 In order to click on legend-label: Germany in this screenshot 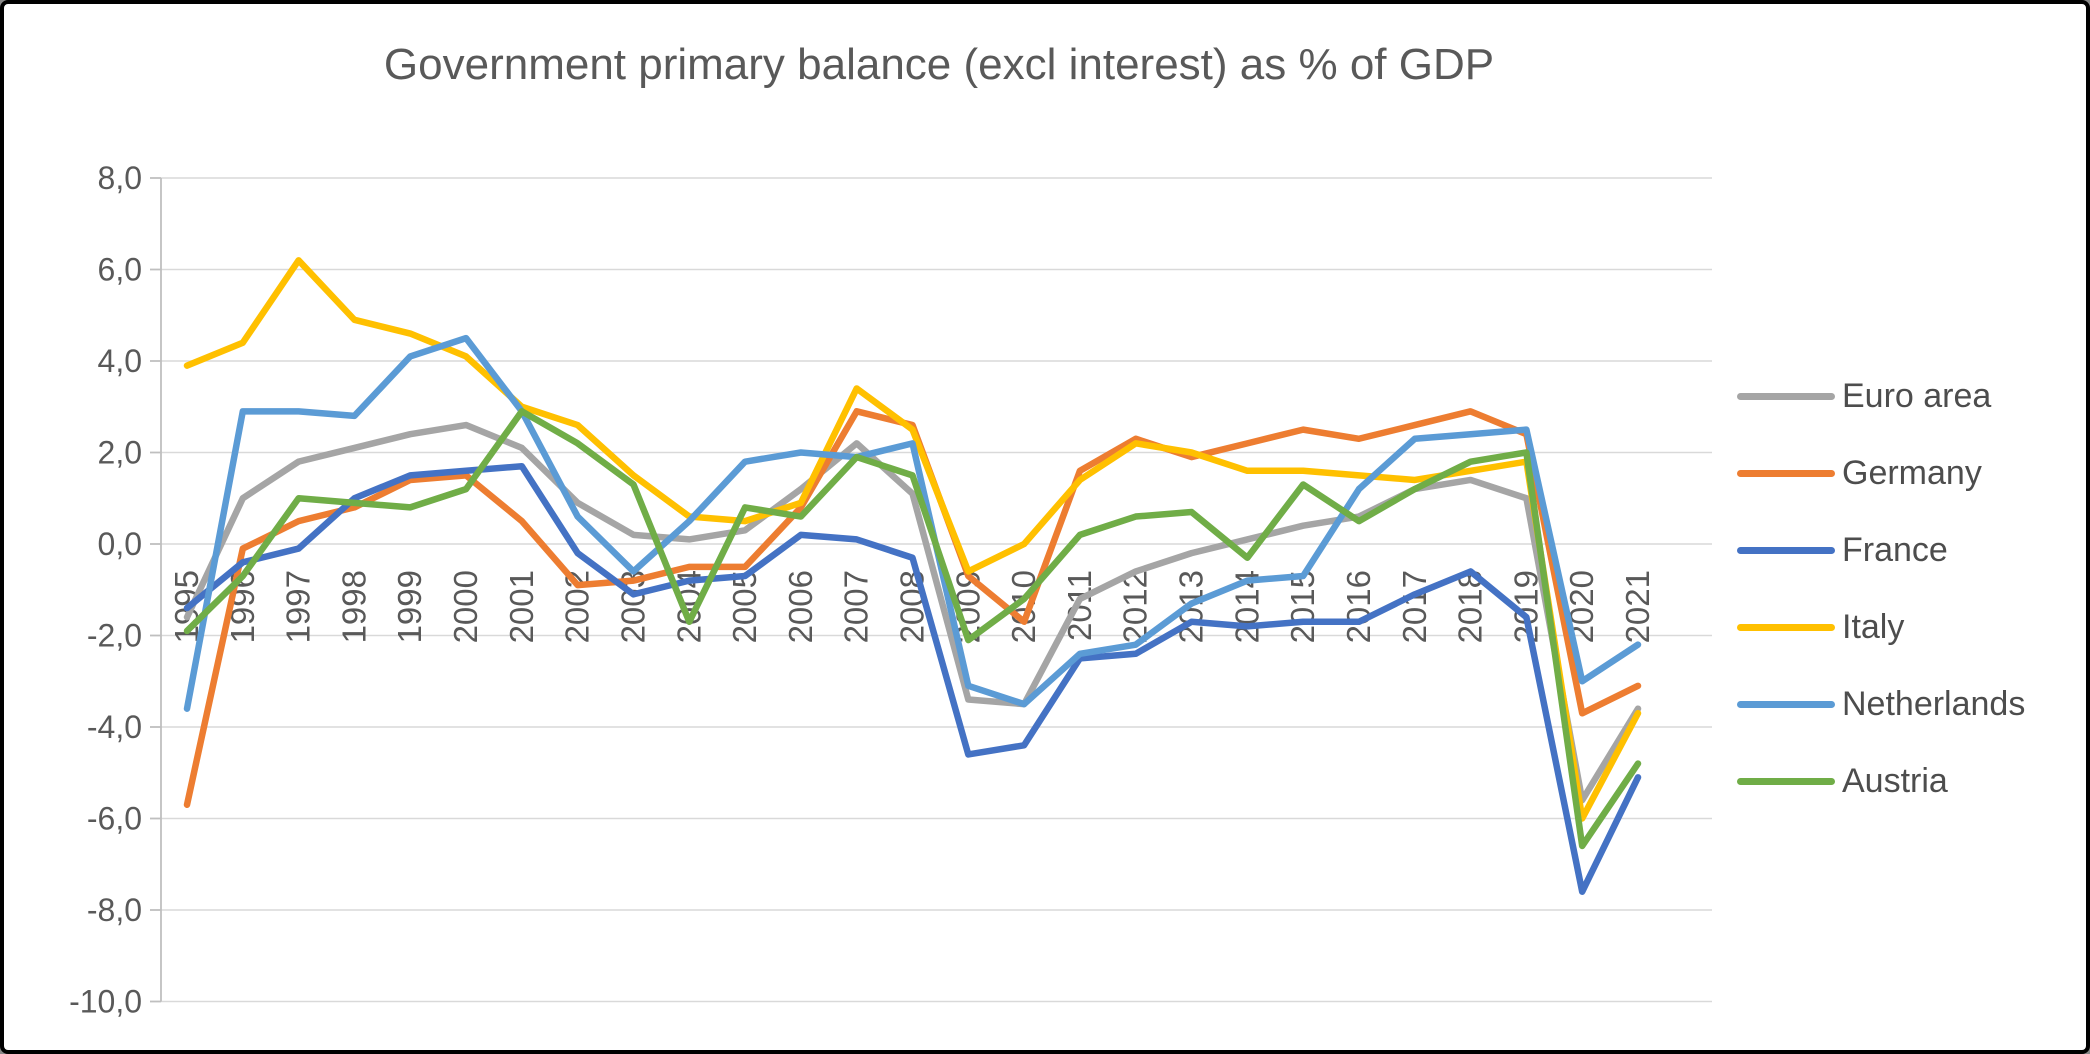, I will do `click(1912, 472)`.